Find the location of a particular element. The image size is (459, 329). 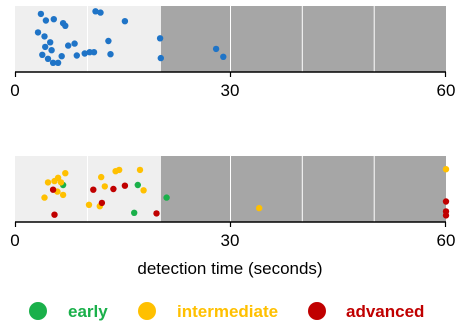

legend-intermediate-label: intermediate is located at coordinates (227, 311).